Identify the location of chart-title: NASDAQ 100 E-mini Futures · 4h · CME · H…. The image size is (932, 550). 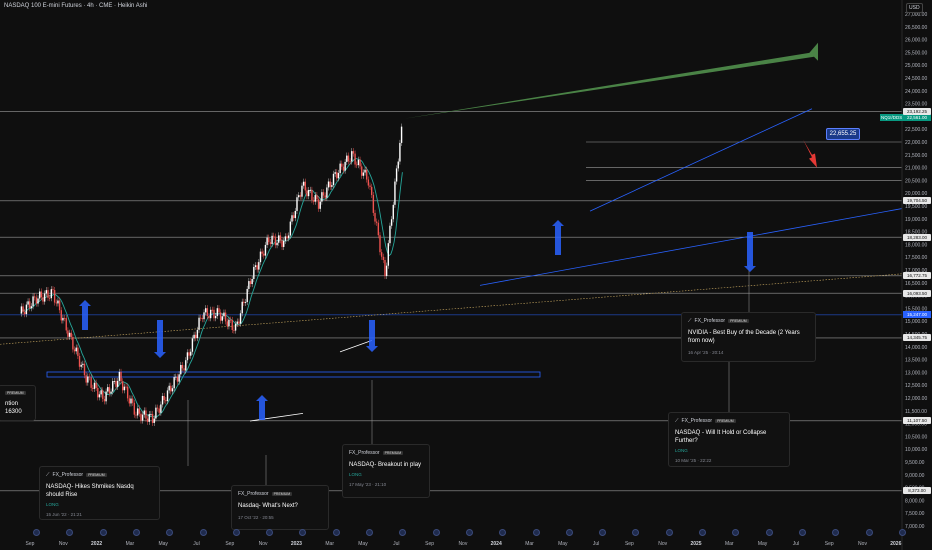
(76, 6).